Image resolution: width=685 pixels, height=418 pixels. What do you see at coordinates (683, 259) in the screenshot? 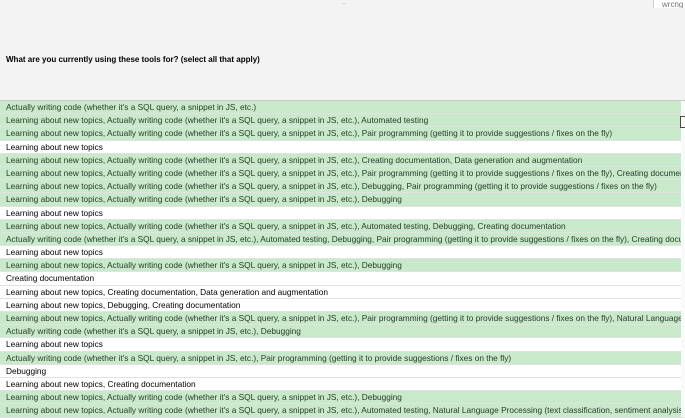
I see `right-edge-gutter` at bounding box center [683, 259].